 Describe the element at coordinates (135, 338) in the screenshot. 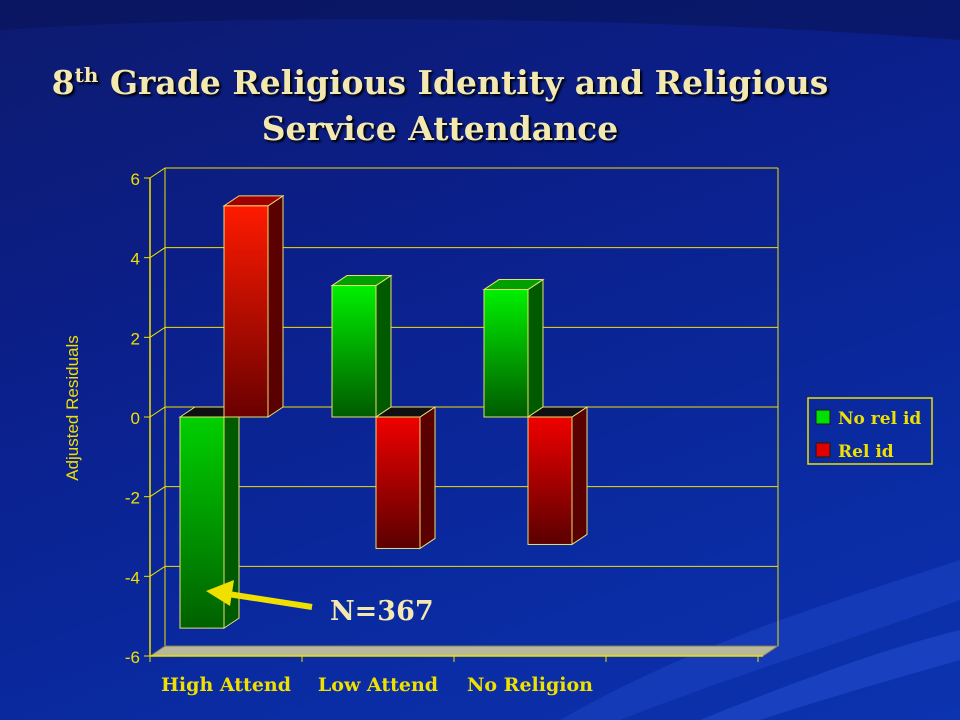

I see `y-tick-label: 2` at that location.